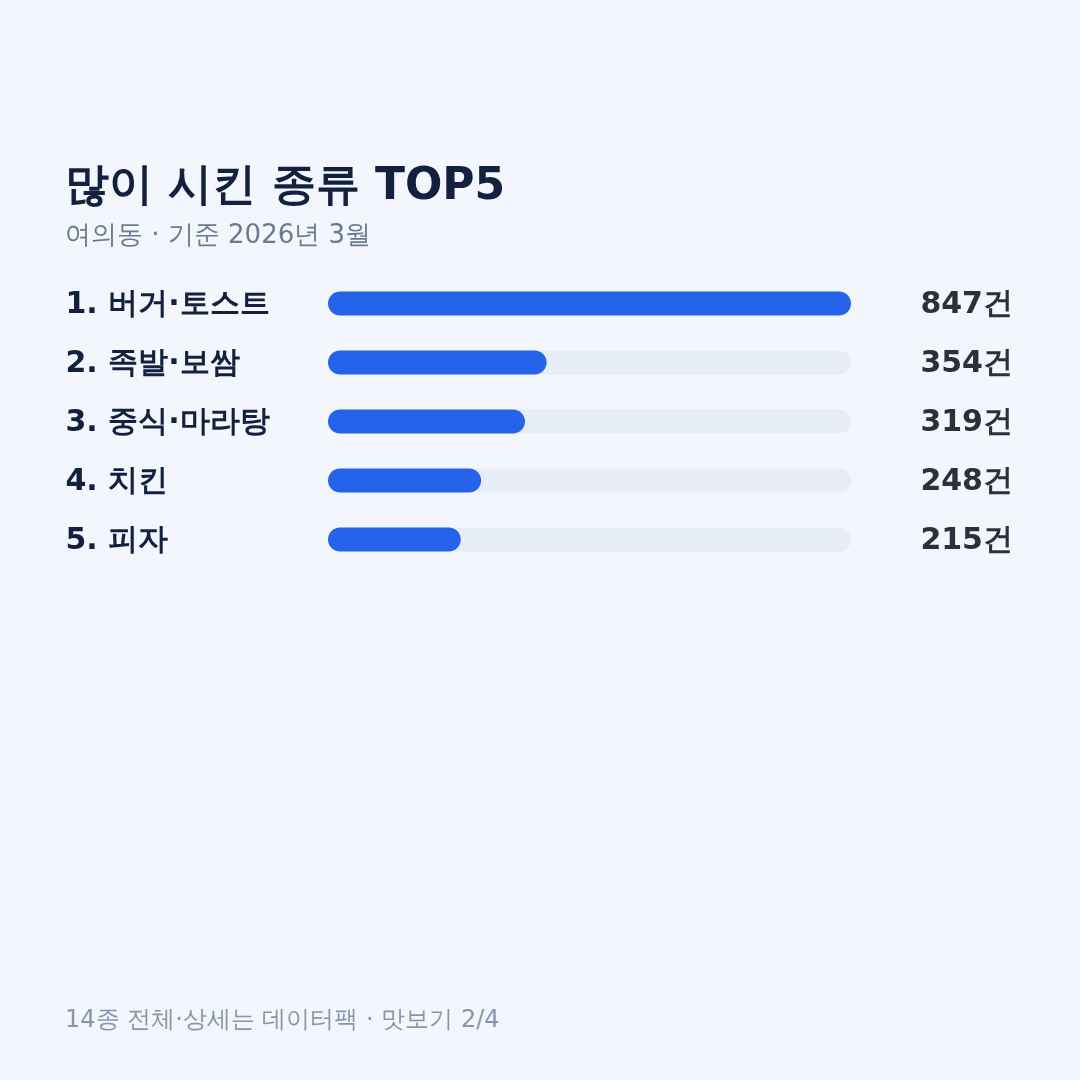 This screenshot has height=1080, width=1080. Describe the element at coordinates (152, 361) in the screenshot. I see `y-tick-label: 2. 족발·보쌈` at that location.